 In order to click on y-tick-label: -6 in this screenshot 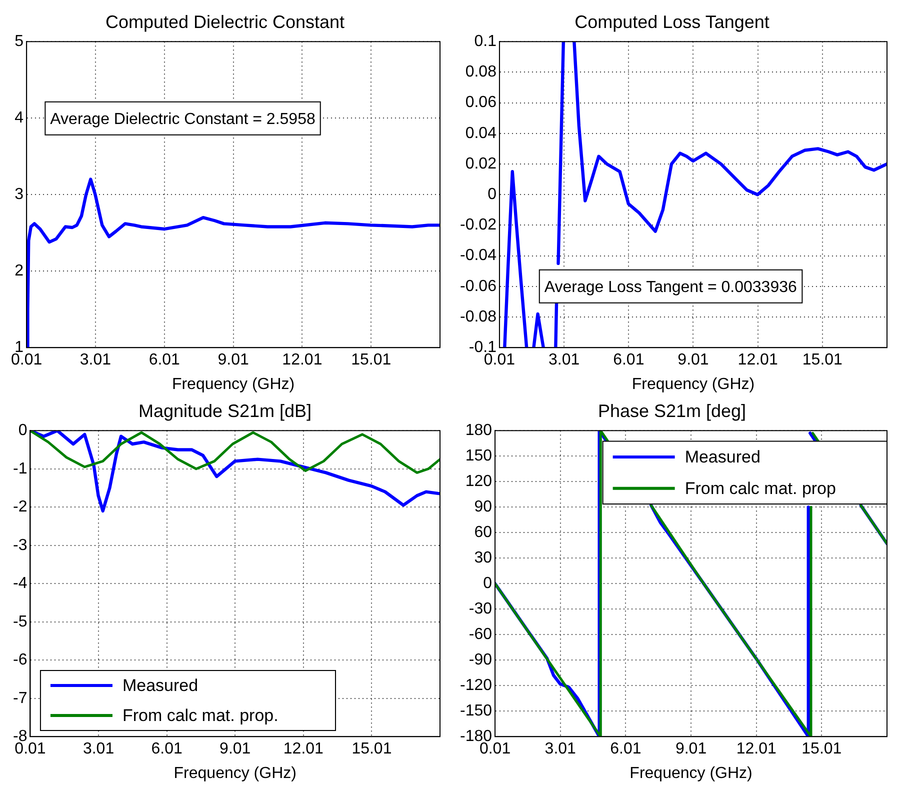, I will do `click(20, 660)`.